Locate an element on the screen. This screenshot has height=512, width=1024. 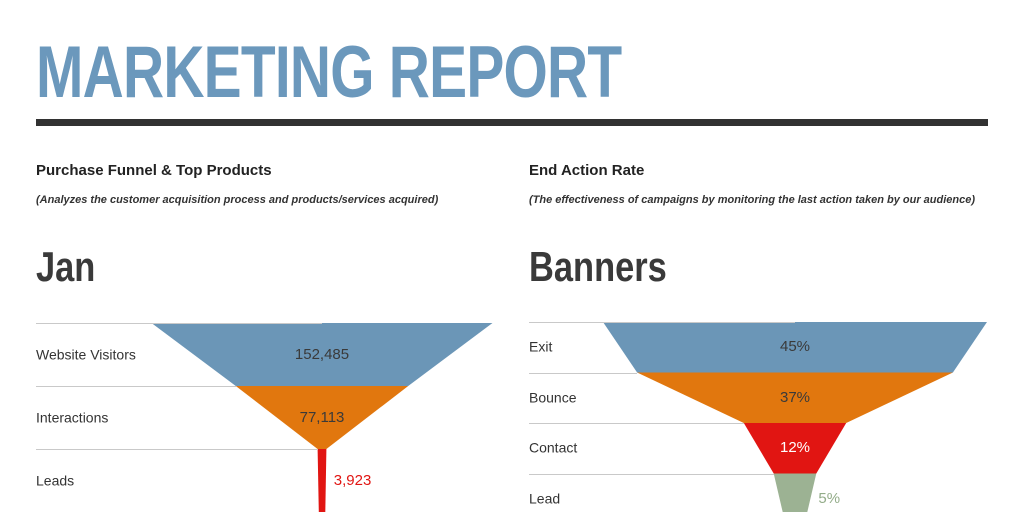
funnel-segment-contact is located at coordinates (795, 448).